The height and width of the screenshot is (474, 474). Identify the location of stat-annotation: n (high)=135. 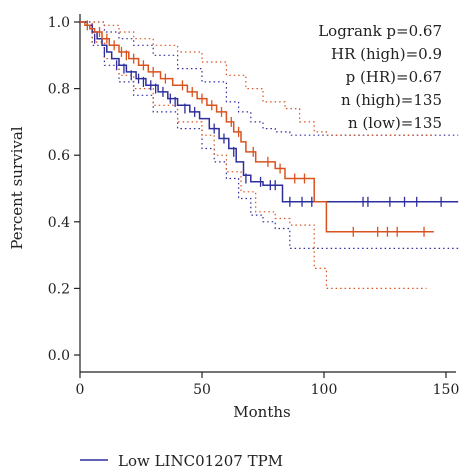
(391, 100).